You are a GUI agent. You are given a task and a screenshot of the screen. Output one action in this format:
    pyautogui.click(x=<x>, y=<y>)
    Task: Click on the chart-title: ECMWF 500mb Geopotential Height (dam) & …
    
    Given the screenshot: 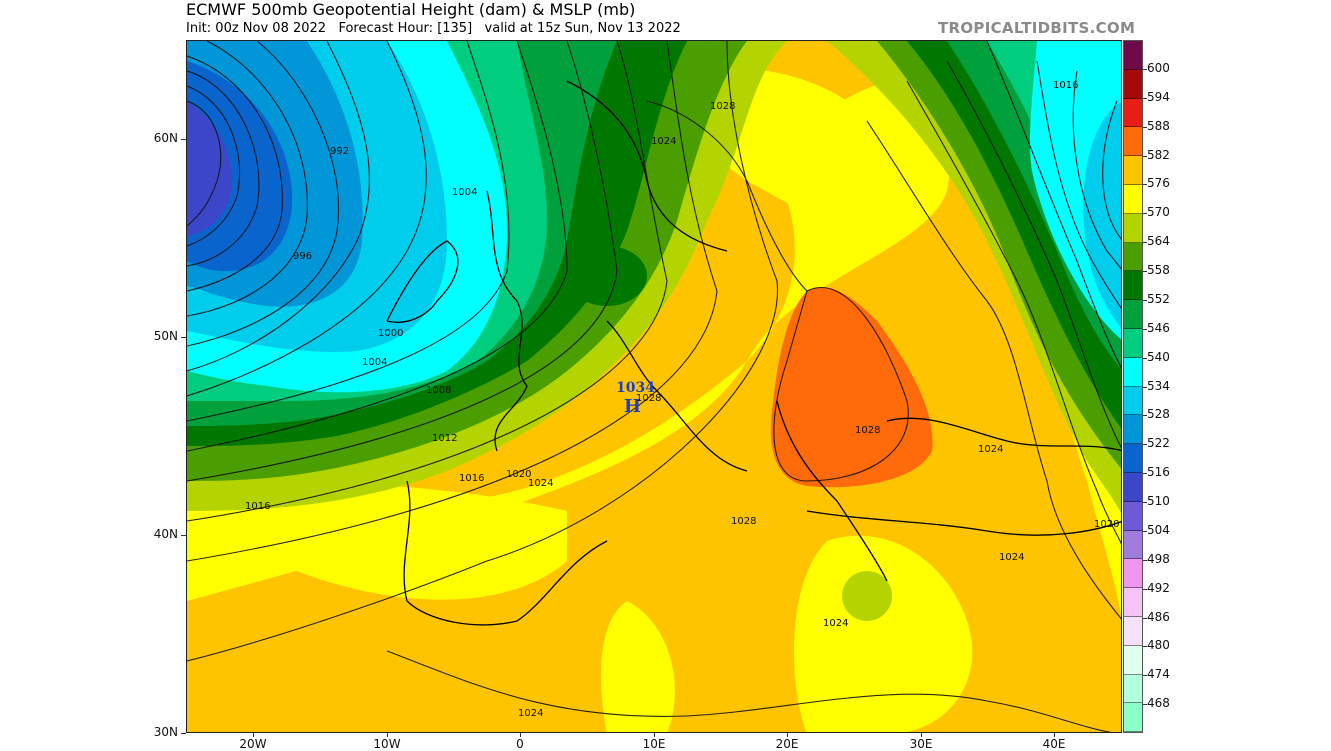 What is the action you would take?
    pyautogui.click(x=411, y=9)
    